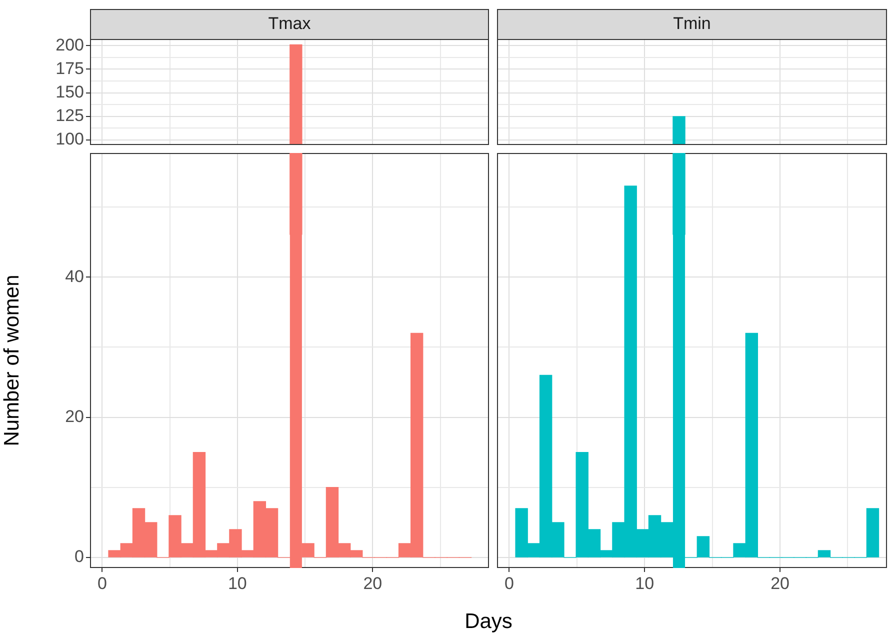  I want to click on y-axis-title: Number of women, so click(12, 360).